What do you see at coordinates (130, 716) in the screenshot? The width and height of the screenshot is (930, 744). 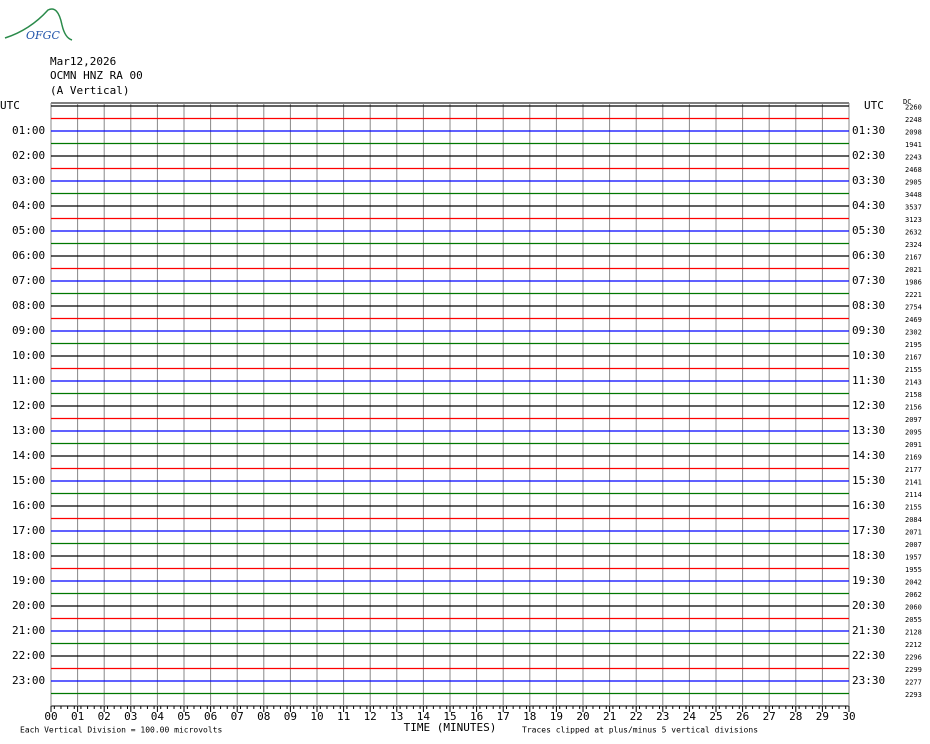 I see `x-tick-label: 03` at bounding box center [130, 716].